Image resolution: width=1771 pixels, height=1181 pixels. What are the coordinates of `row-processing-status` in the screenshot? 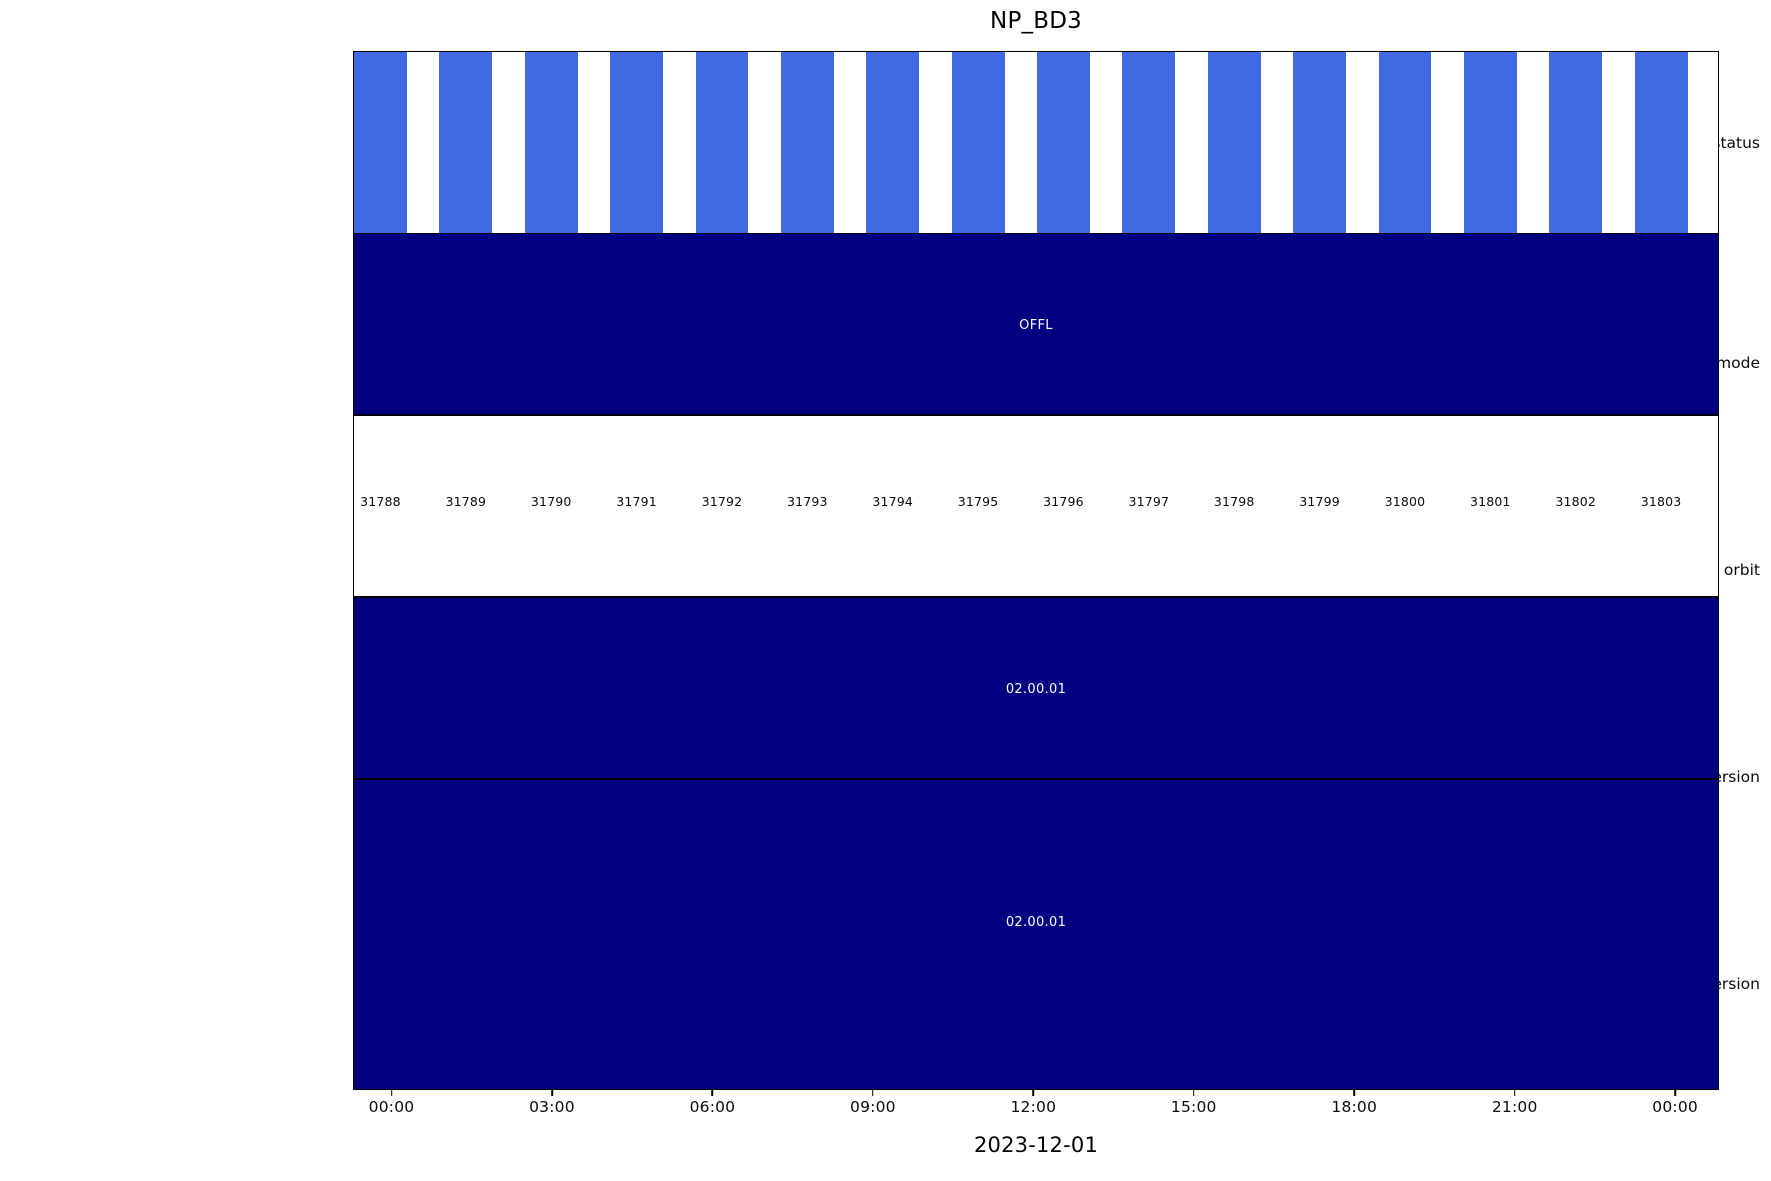 It's located at (1036, 155).